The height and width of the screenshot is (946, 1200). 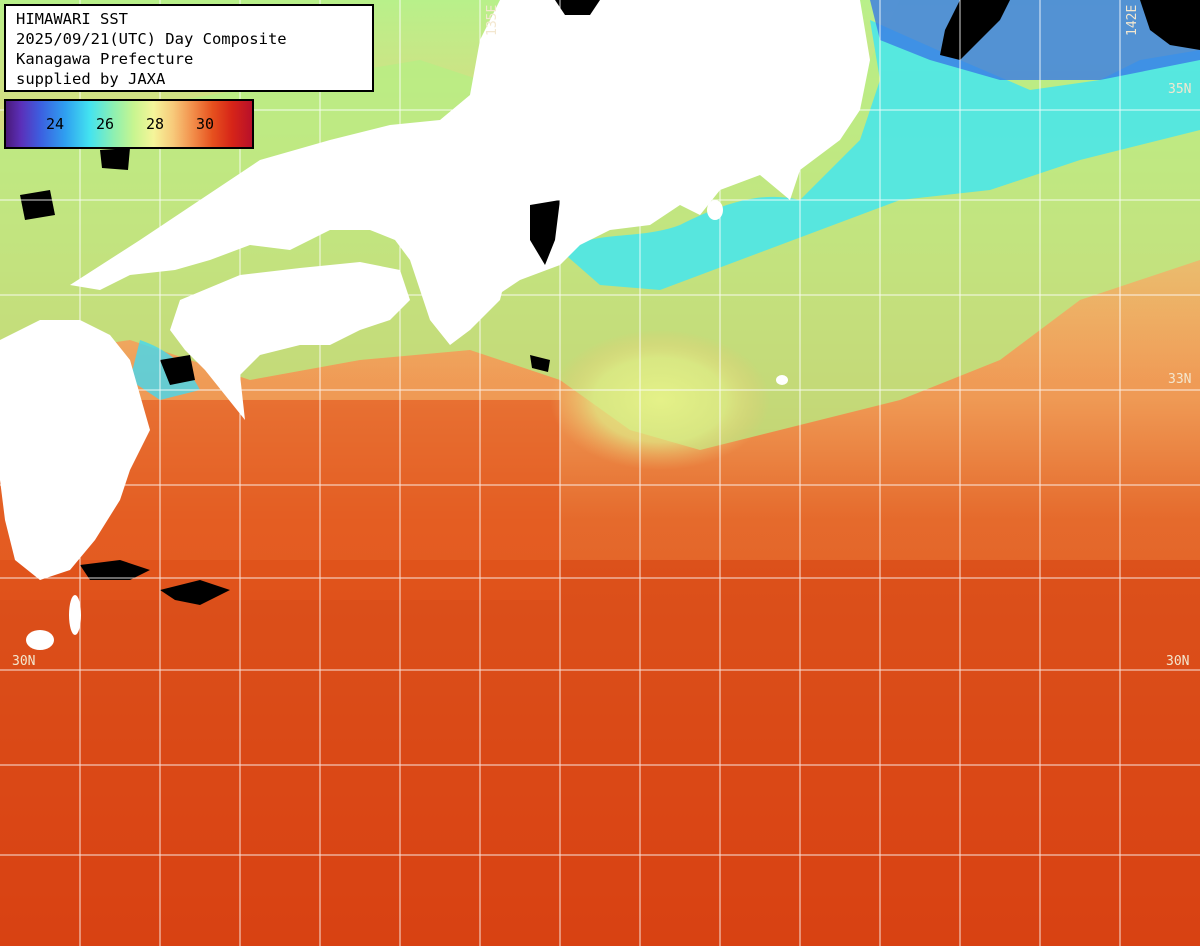 I want to click on title-line-region: Kanagawa Prefecture, so click(x=105, y=59).